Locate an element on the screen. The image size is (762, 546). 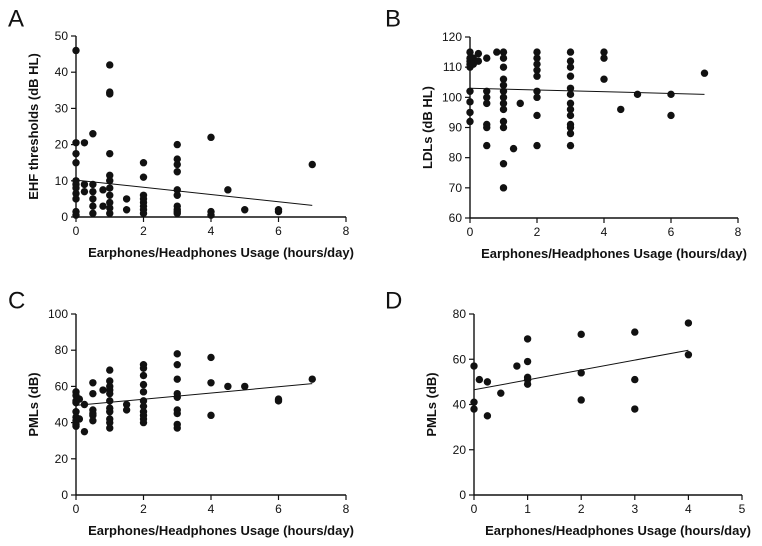
y-axis-label: LDLs (dB HL) is located at coordinates (427, 127).